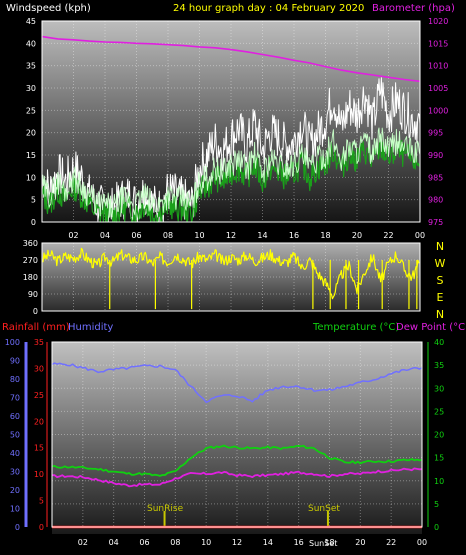 Image resolution: width=466 pixels, height=555 pixels. I want to click on barometer-y-tick: 1005, so click(438, 88).